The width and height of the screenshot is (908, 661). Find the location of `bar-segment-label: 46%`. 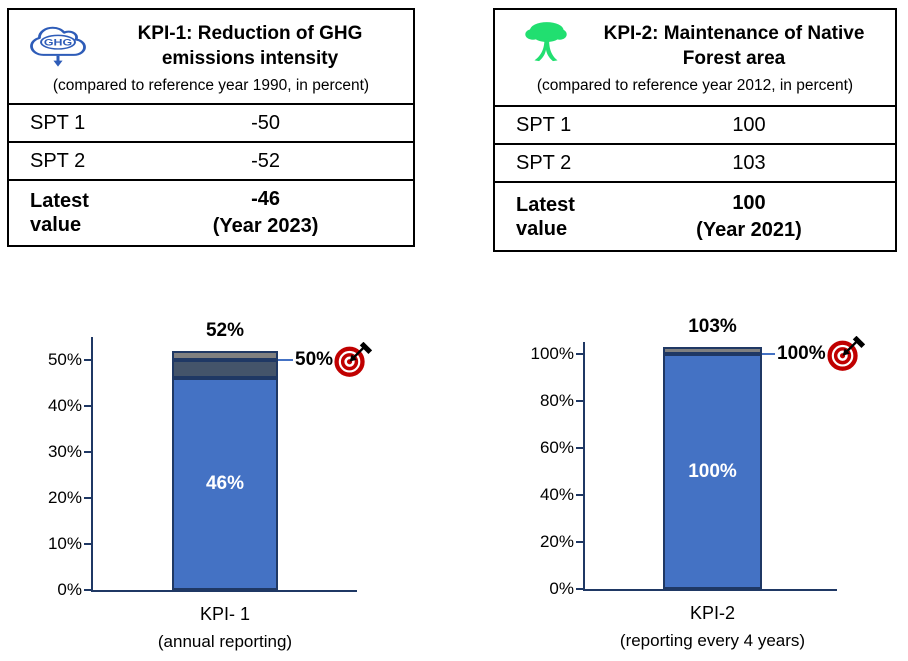

bar-segment-label: 46% is located at coordinates (225, 484).